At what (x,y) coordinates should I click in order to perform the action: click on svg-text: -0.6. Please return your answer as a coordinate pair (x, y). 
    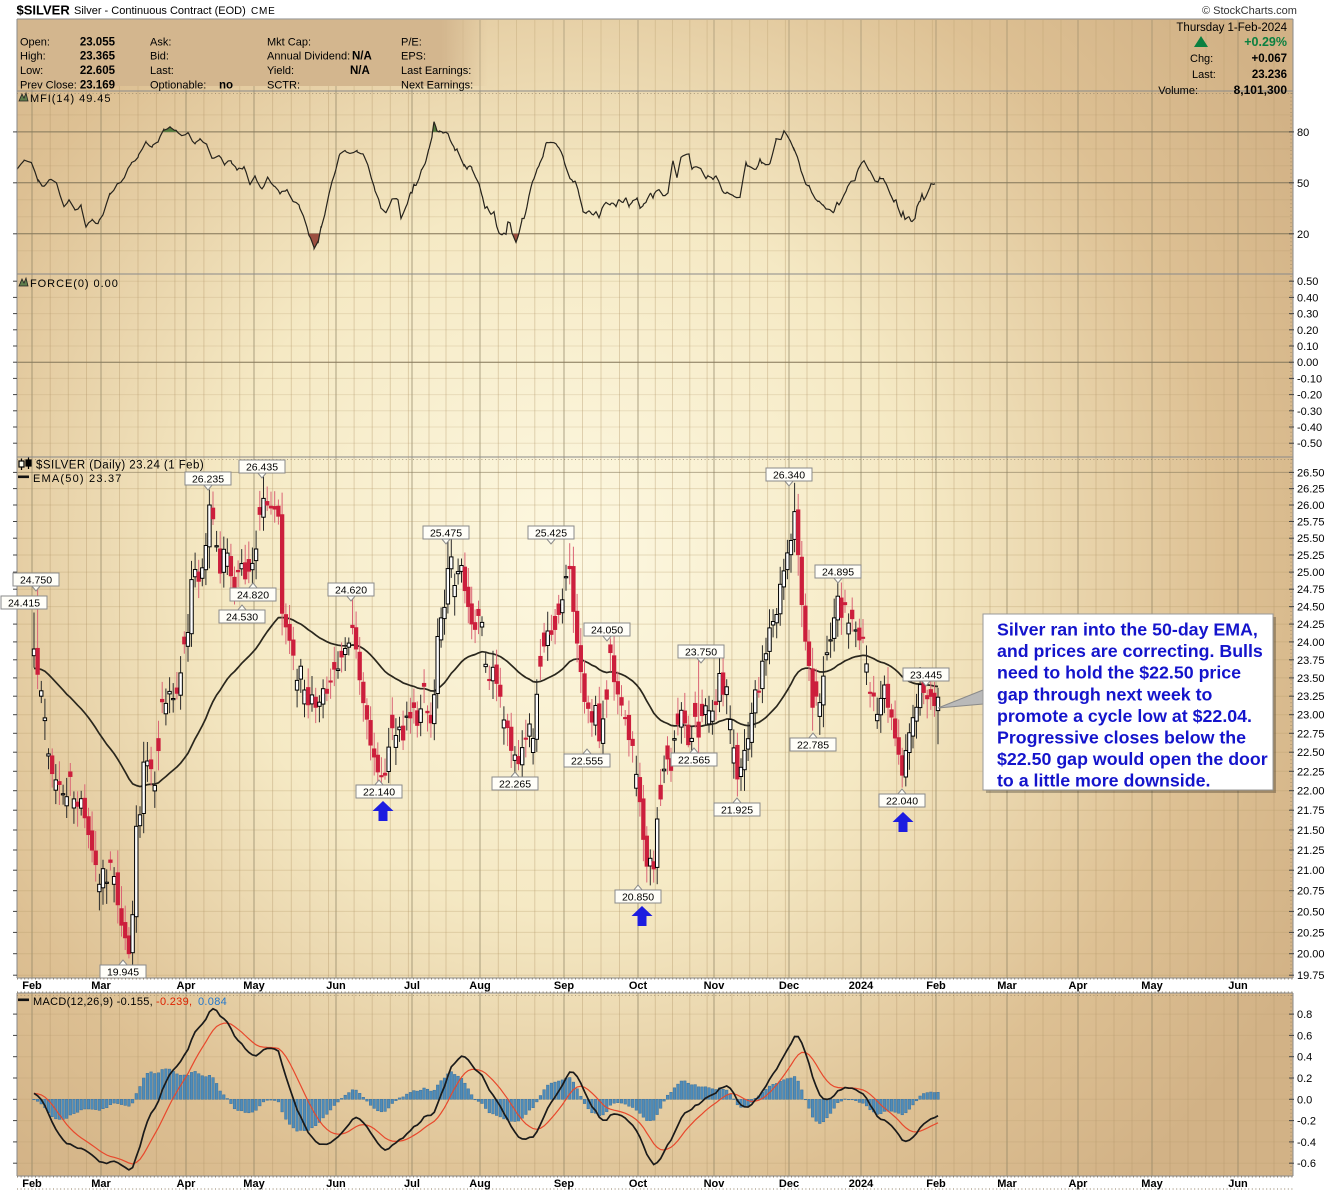
    Looking at the image, I should click on (1306, 1164).